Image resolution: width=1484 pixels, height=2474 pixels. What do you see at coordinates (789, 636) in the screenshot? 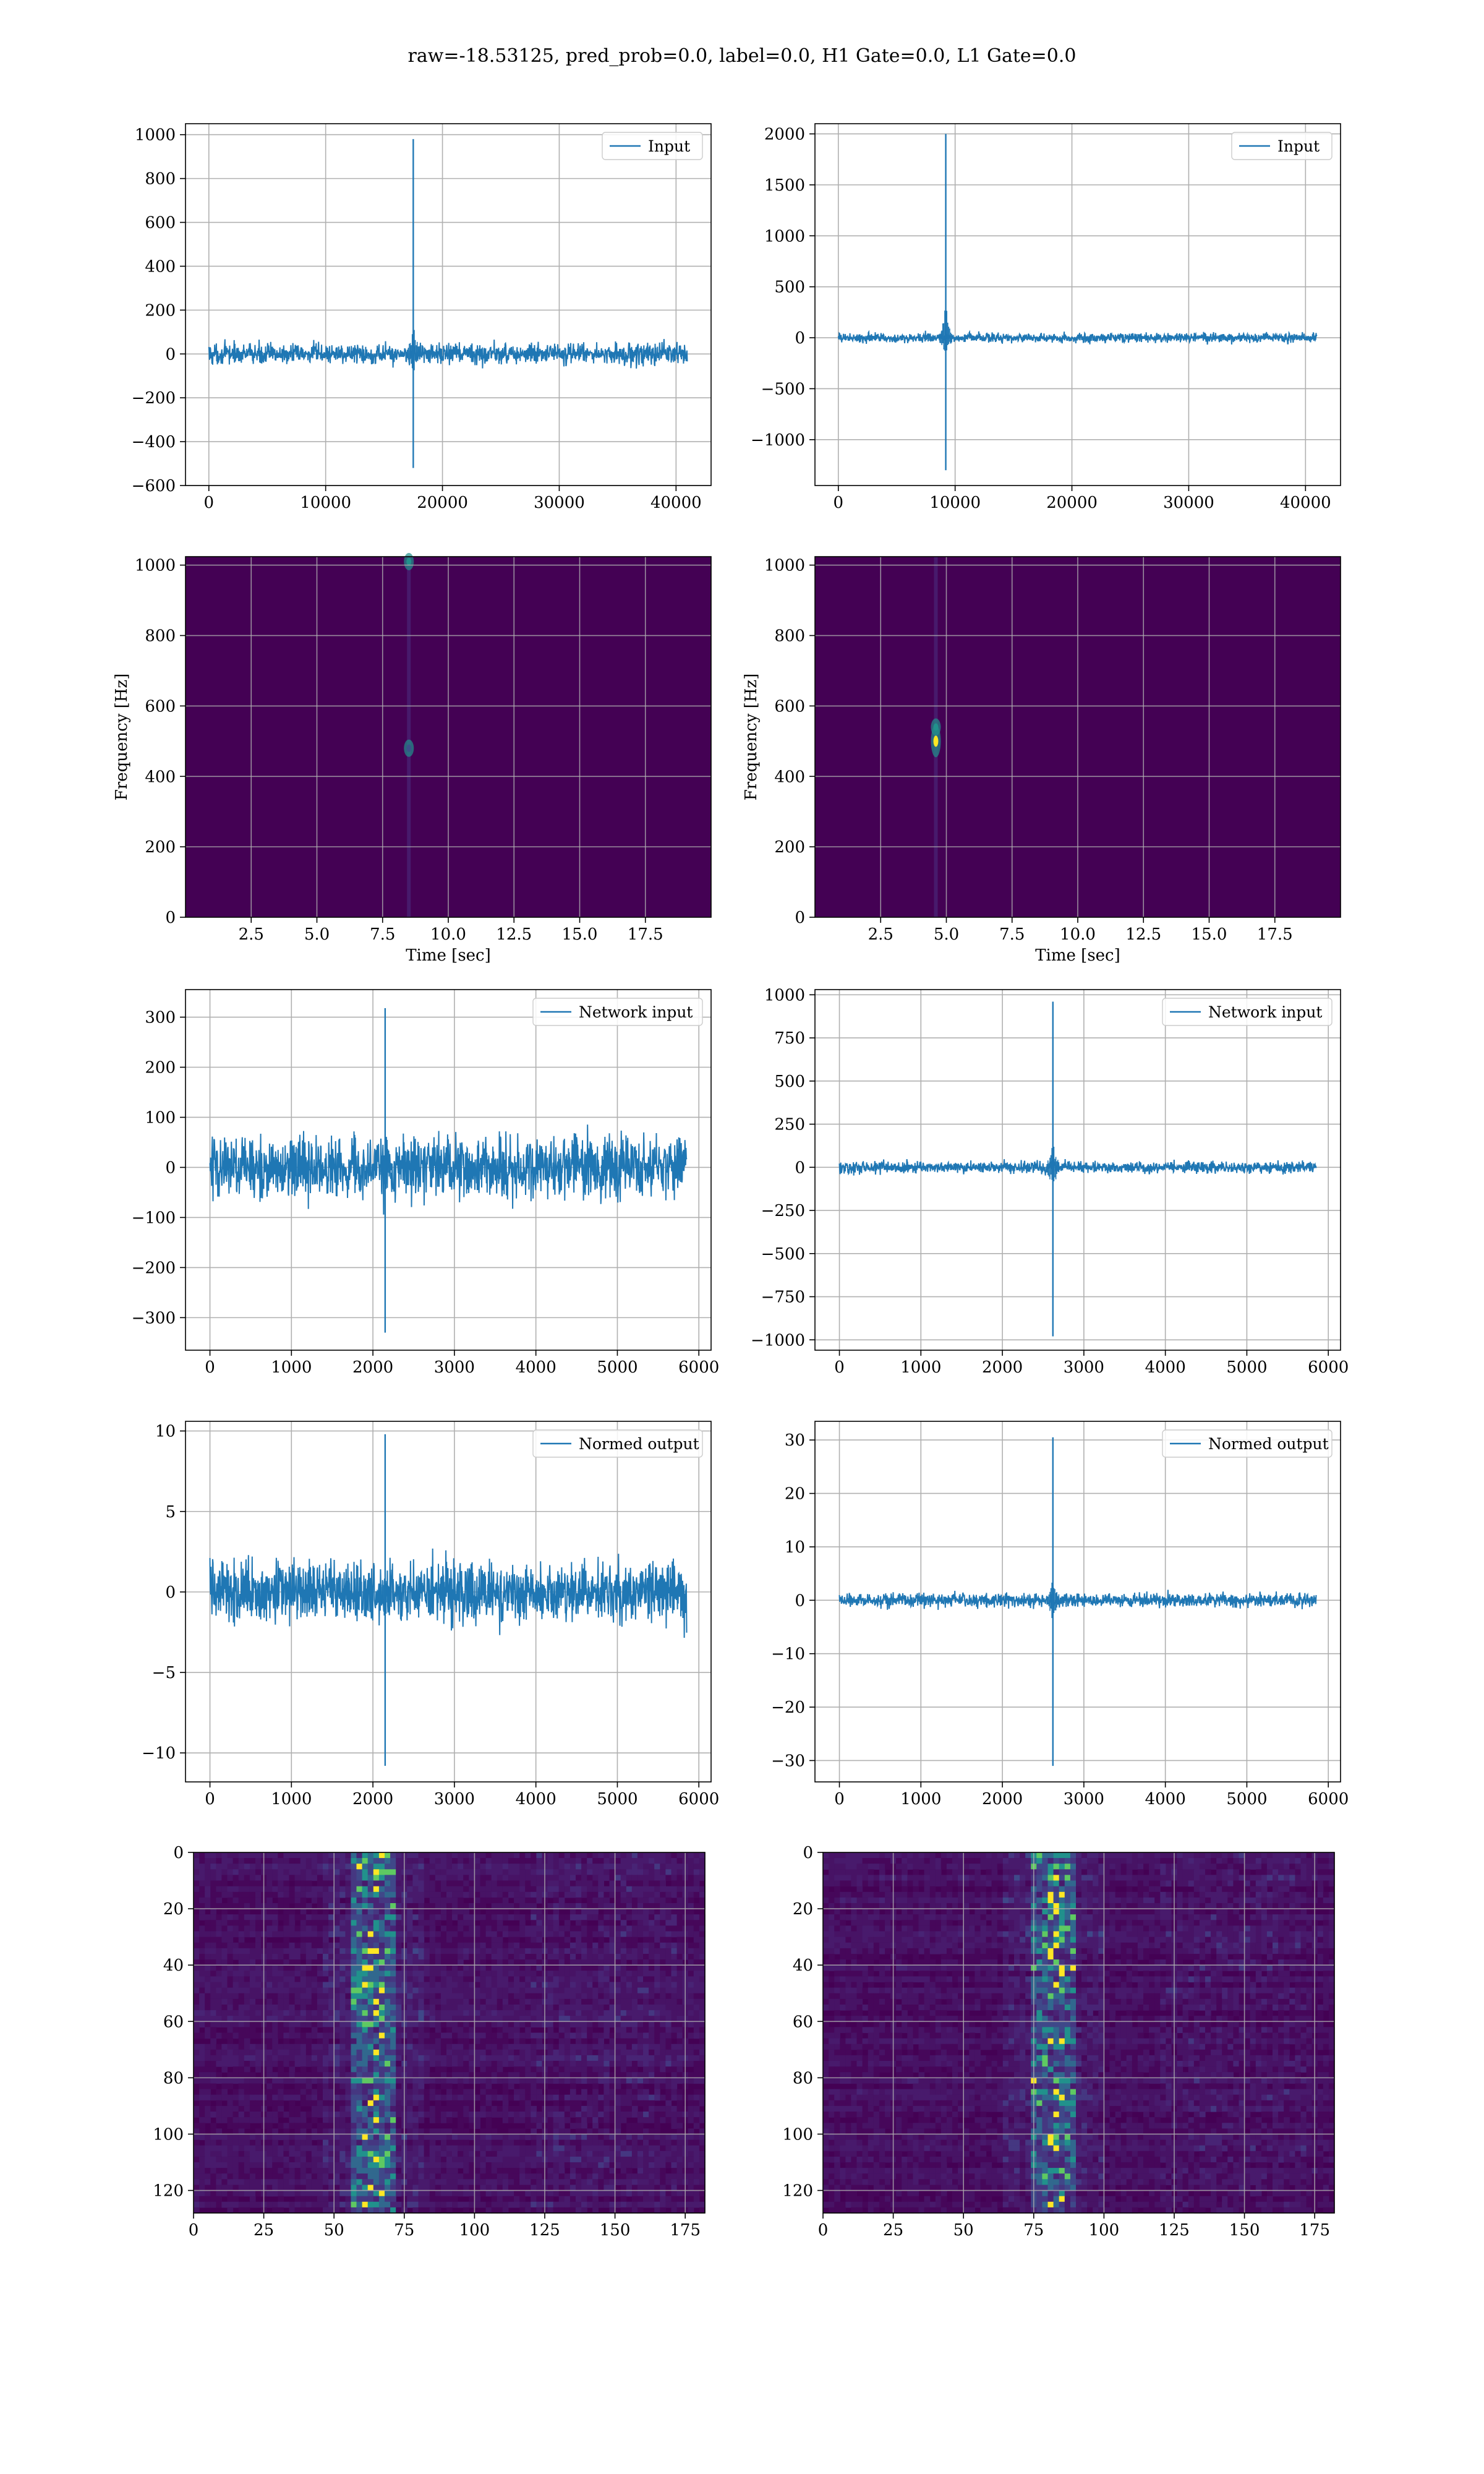
I see `y-tick-label: 800` at bounding box center [789, 636].